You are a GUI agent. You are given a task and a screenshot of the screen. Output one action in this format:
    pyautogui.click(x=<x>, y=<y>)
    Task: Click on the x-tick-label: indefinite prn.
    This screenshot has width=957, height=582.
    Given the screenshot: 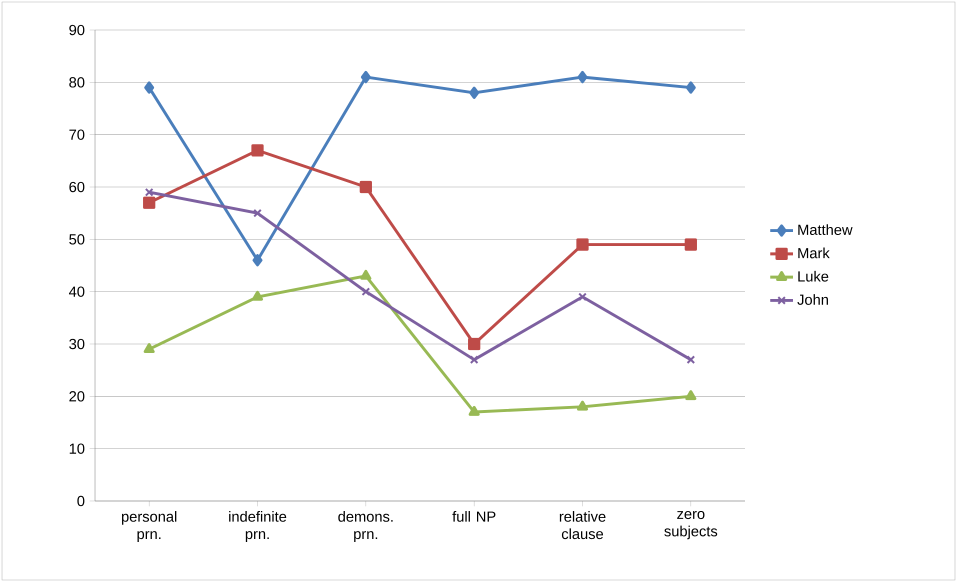 What is the action you would take?
    pyautogui.click(x=257, y=526)
    